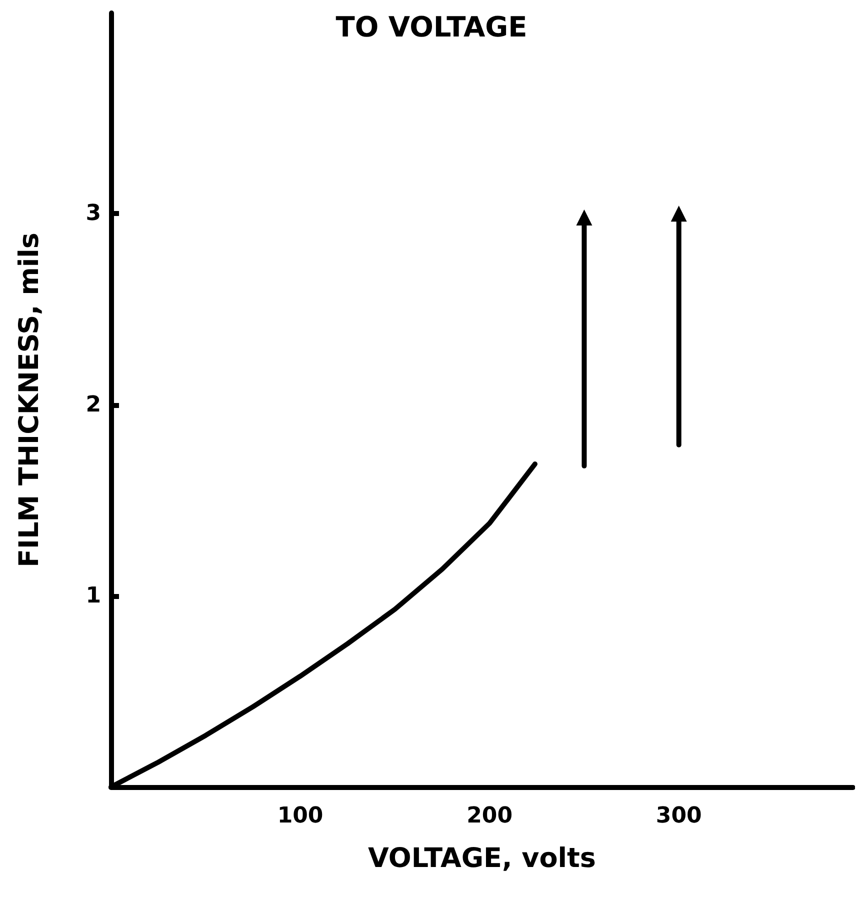  I want to click on y-tick-label: 3, so click(93, 213).